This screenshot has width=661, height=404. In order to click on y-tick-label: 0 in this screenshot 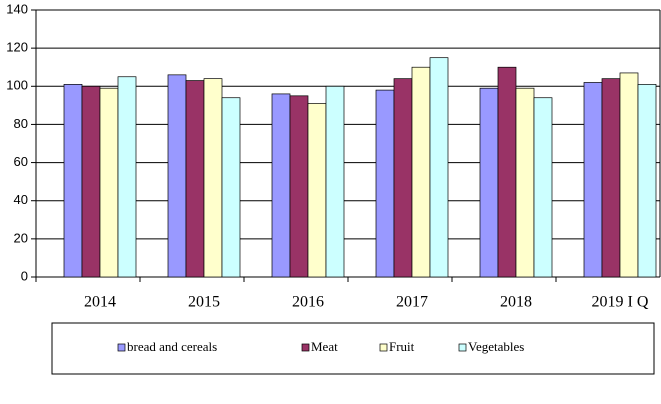, I will do `click(24, 275)`.